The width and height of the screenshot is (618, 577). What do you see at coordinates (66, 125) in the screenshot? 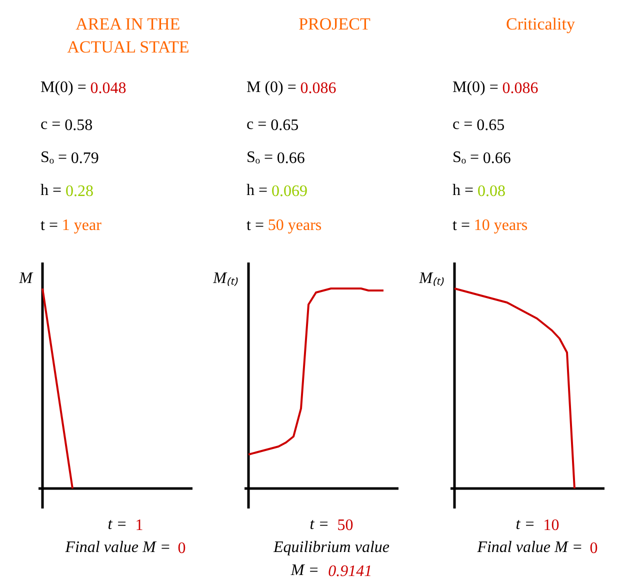
I see `text: c = 0.58` at bounding box center [66, 125].